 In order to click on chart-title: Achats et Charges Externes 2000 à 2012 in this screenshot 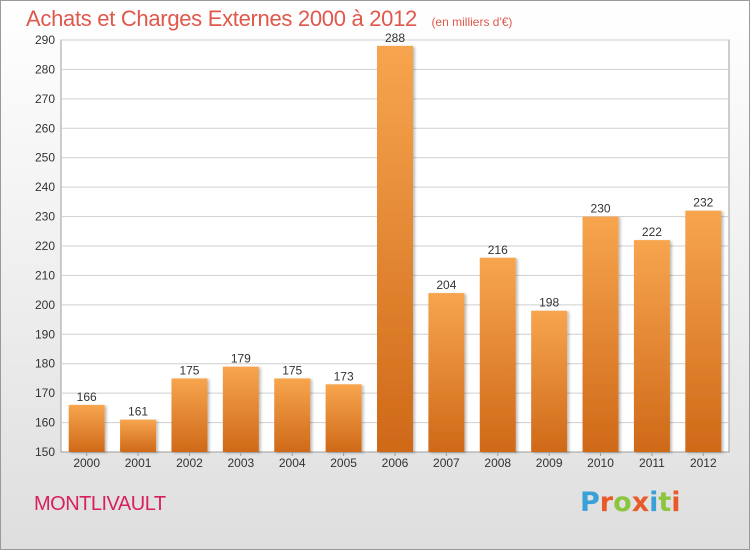, I will do `click(221, 18)`.